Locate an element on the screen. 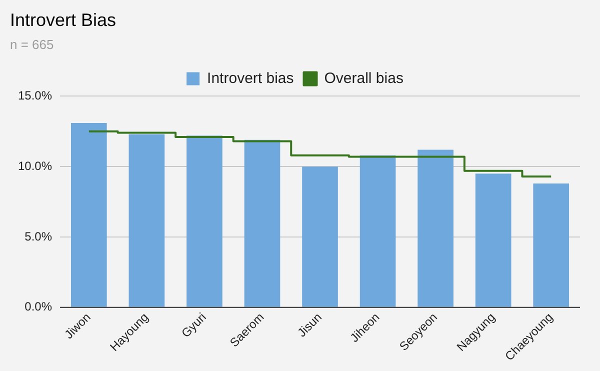 The width and height of the screenshot is (600, 371). chart-subtitle: n = 665 is located at coordinates (32, 44).